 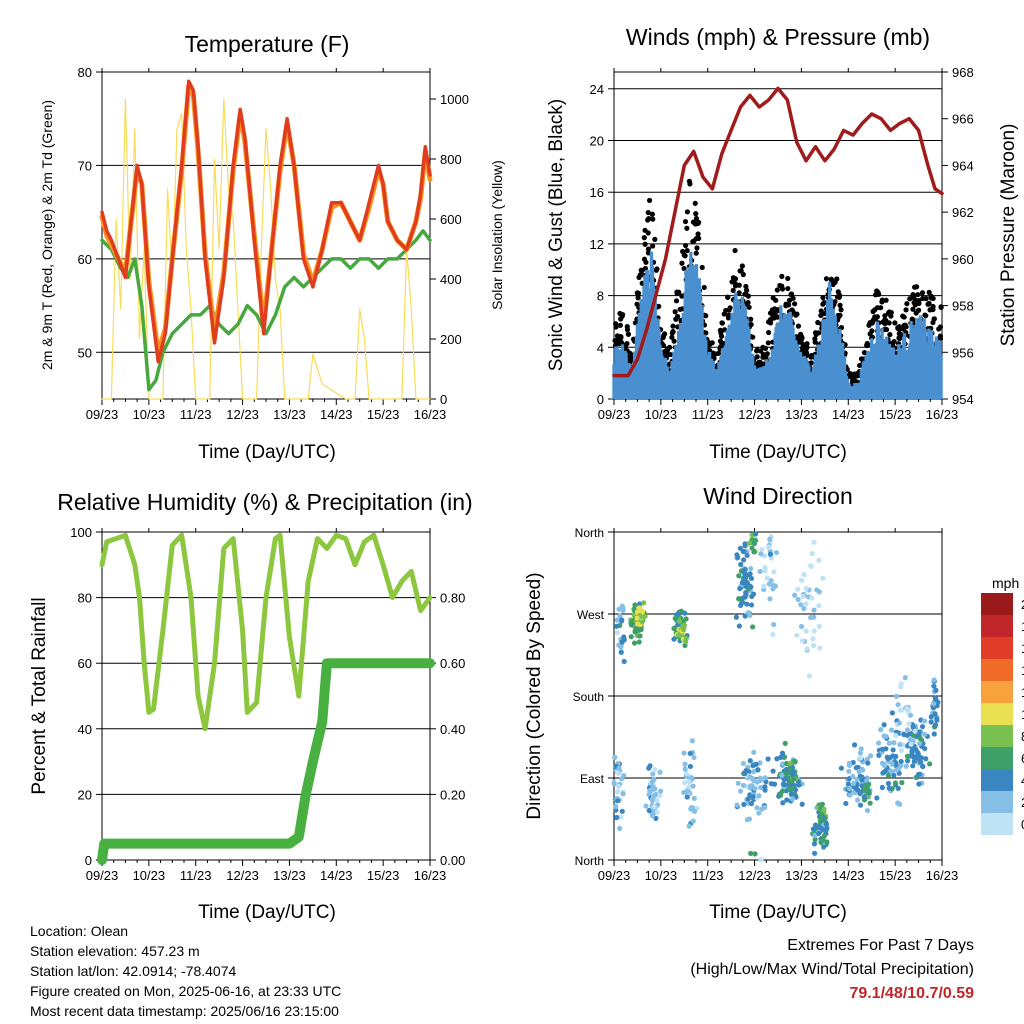 What do you see at coordinates (777, 325) in the screenshot?
I see `wind-series` at bounding box center [777, 325].